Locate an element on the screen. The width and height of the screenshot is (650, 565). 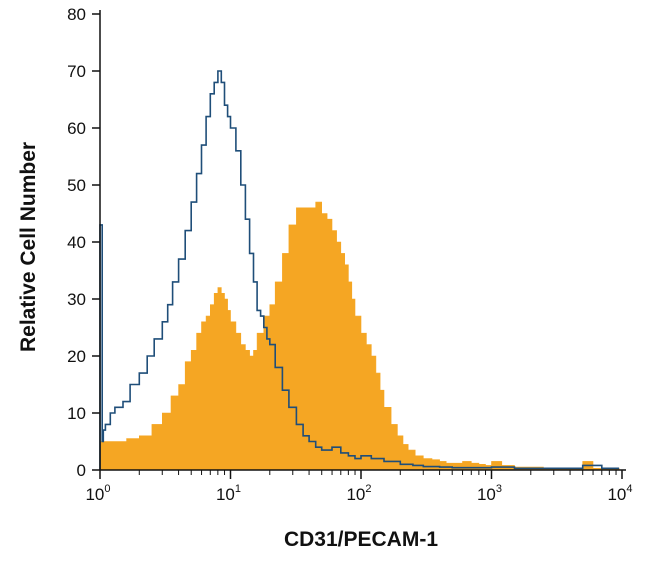
y-tick-label: 40 is located at coordinates (76, 242).